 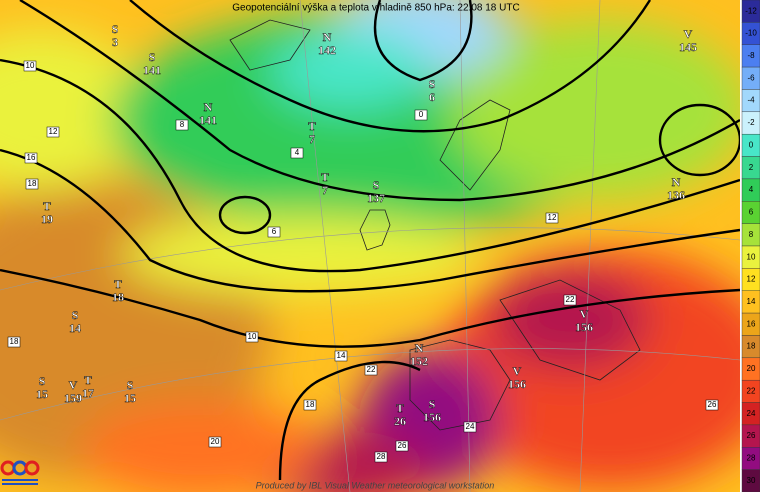 What do you see at coordinates (751, 413) in the screenshot?
I see `colorbar-label: 24` at bounding box center [751, 413].